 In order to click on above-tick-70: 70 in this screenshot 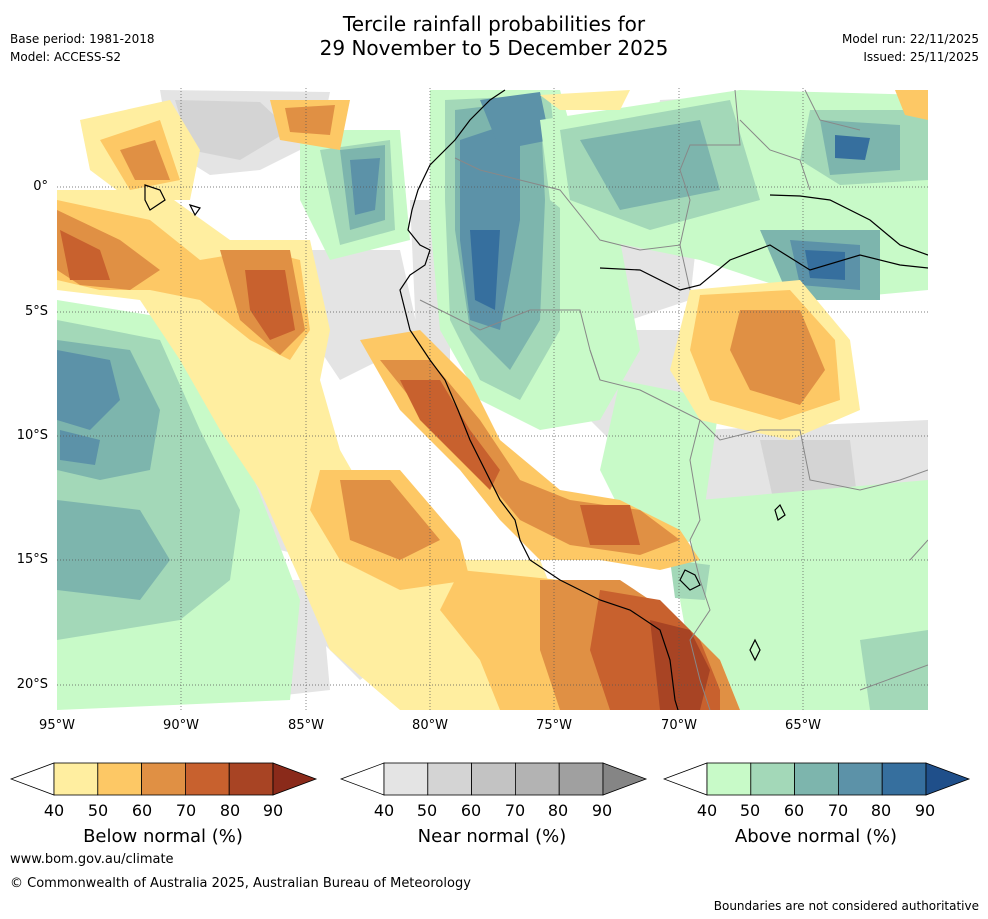, I will do `click(838, 810)`.